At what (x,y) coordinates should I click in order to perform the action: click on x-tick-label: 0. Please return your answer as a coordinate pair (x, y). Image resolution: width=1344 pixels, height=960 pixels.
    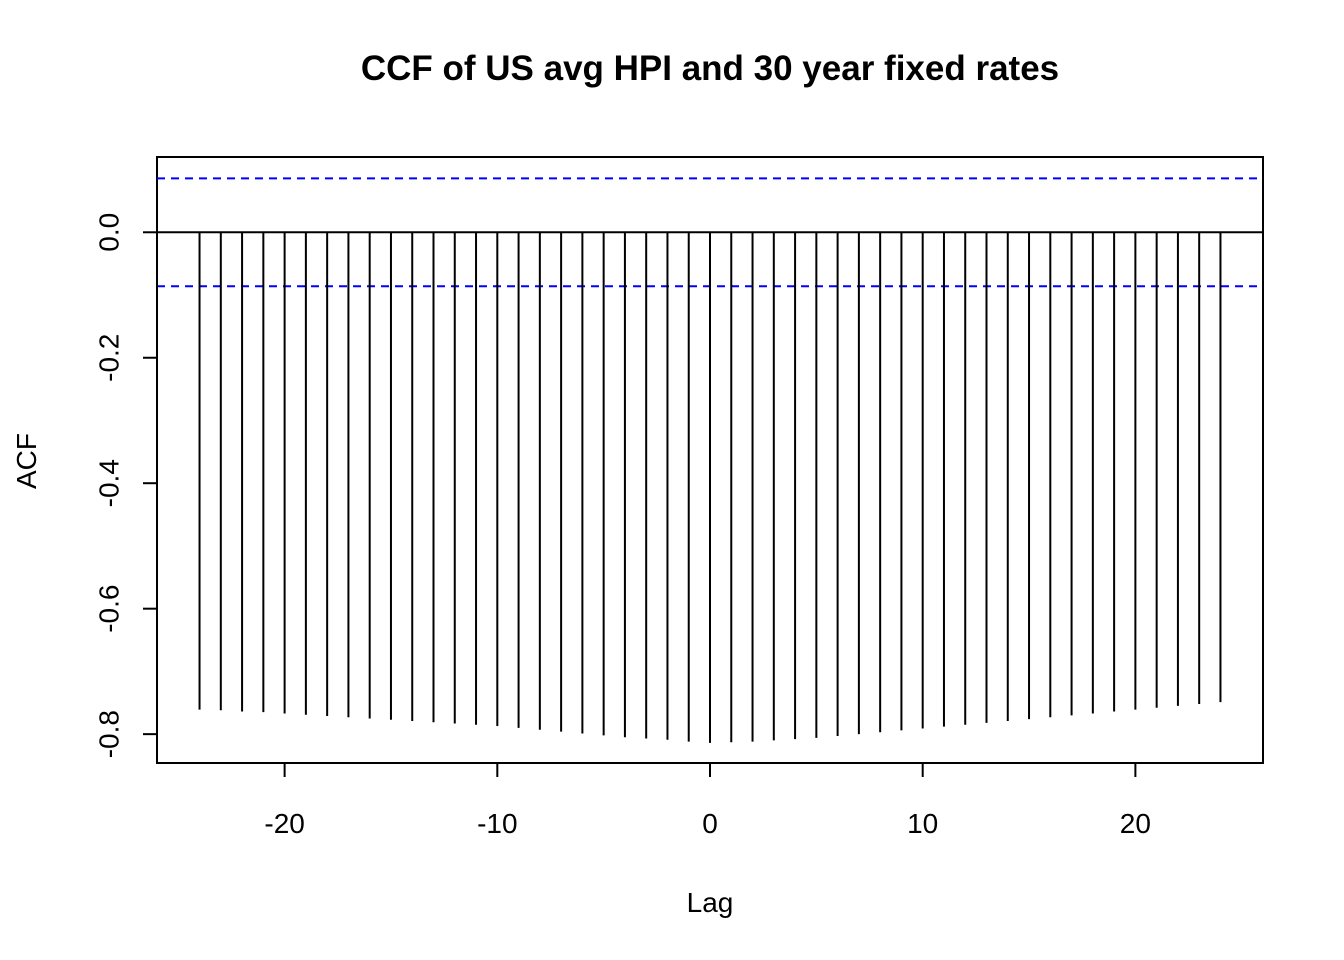
    Looking at the image, I should click on (710, 823).